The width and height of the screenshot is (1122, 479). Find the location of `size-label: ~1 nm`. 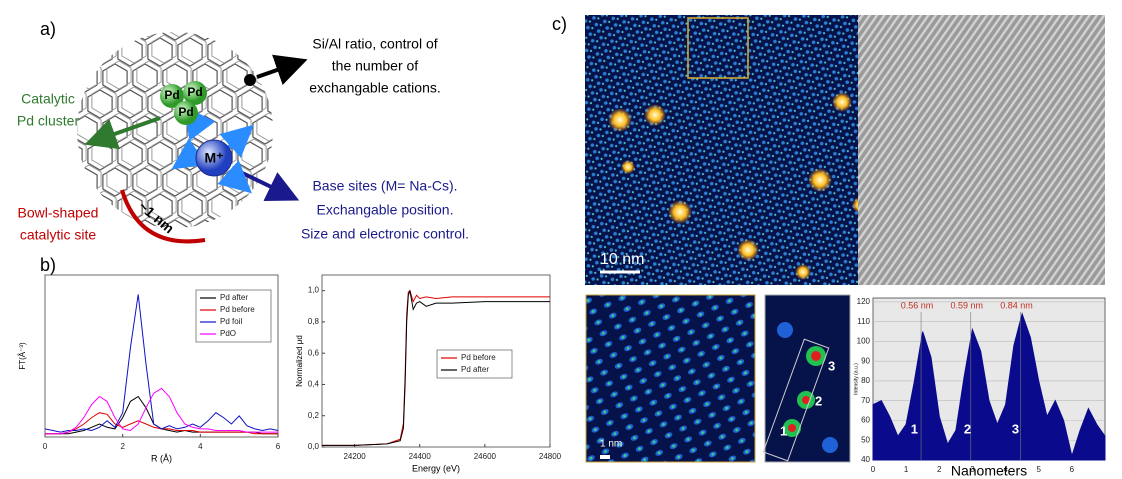

size-label: ~1 nm is located at coordinates (157, 217).